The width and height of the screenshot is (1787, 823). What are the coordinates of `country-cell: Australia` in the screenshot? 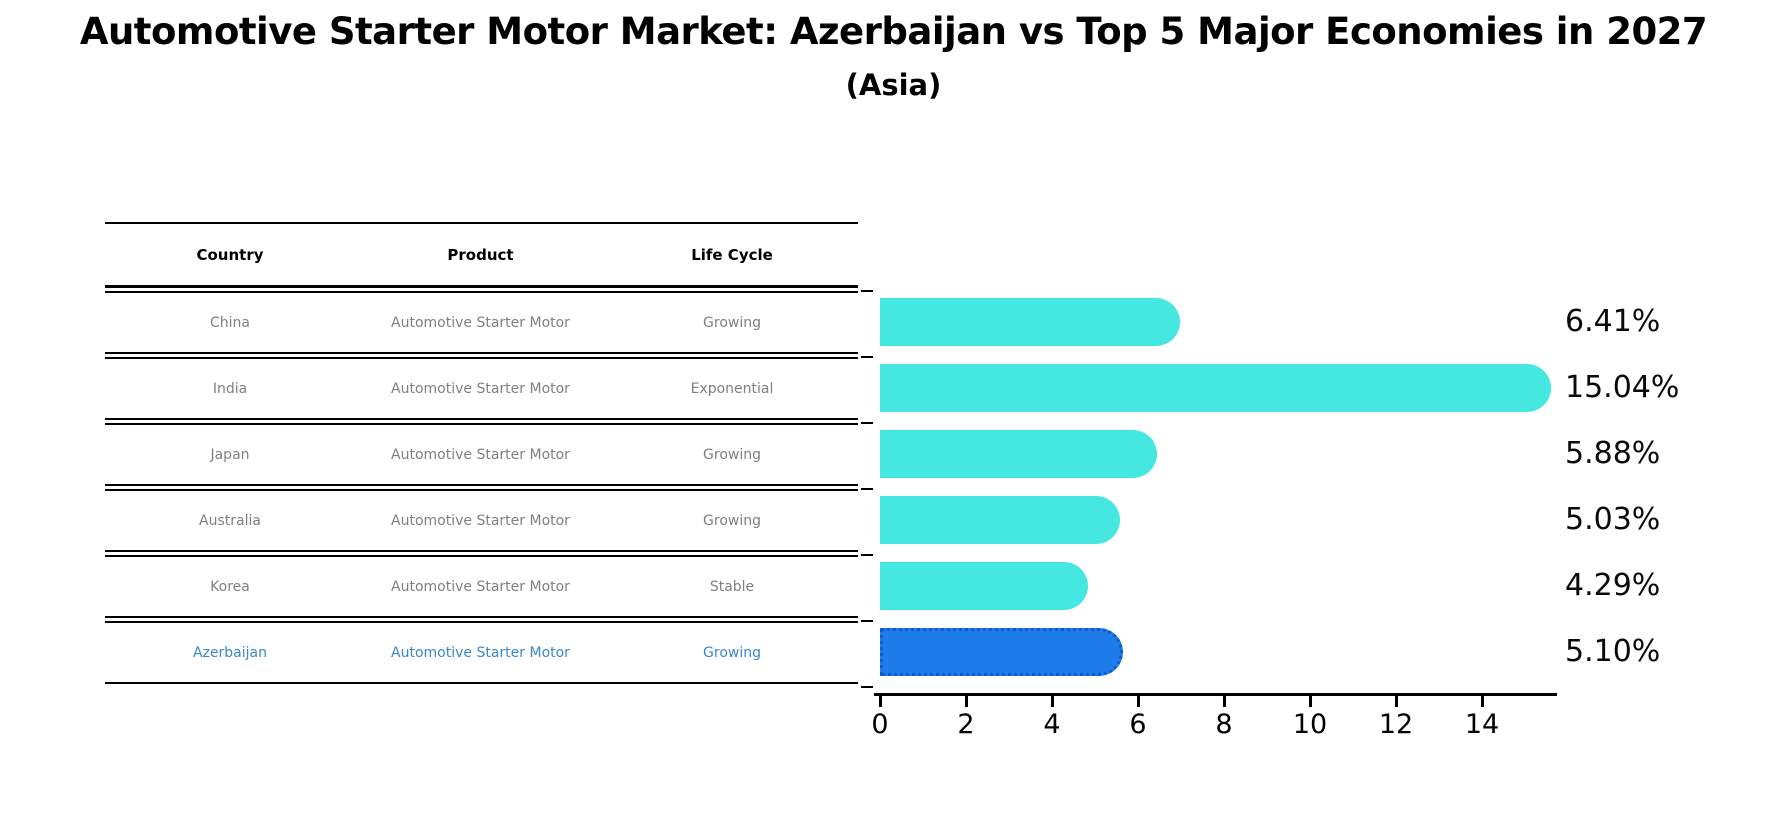 It's located at (230, 520).